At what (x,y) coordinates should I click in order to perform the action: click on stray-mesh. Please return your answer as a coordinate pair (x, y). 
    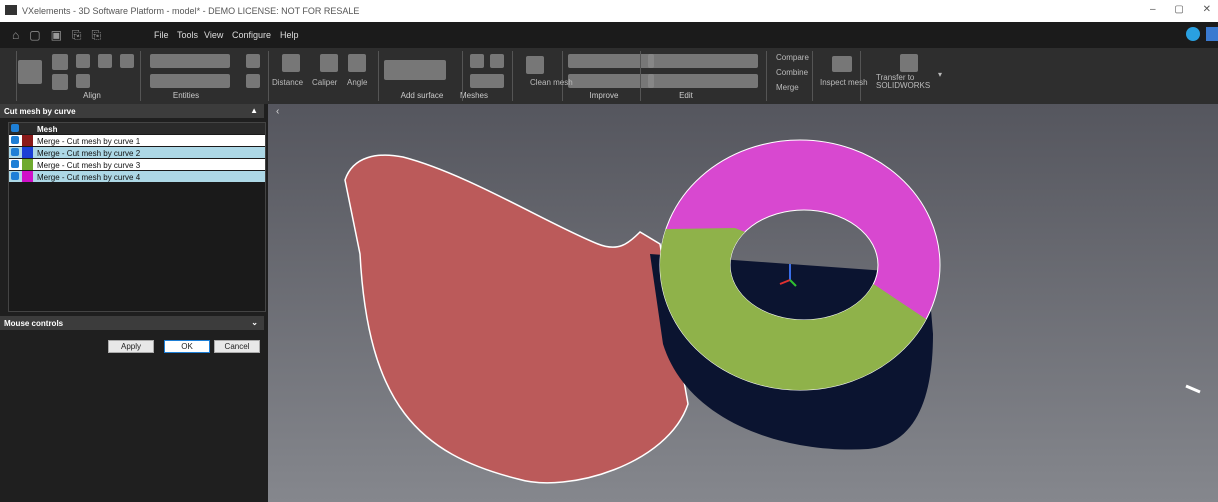
    Looking at the image, I should click on (1193, 389).